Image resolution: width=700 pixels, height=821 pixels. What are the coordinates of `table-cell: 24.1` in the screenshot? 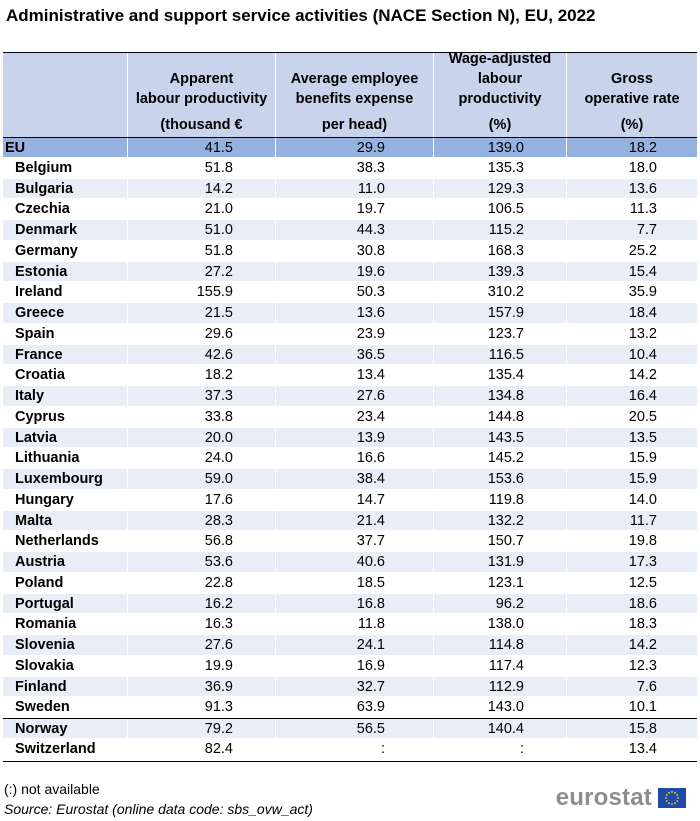 It's located at (354, 645).